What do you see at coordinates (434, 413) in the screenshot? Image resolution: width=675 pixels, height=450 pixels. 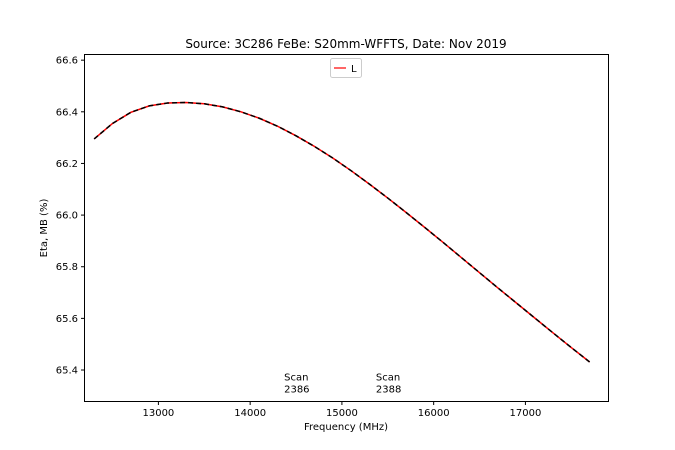 I see `x-tick-label: 16000` at bounding box center [434, 413].